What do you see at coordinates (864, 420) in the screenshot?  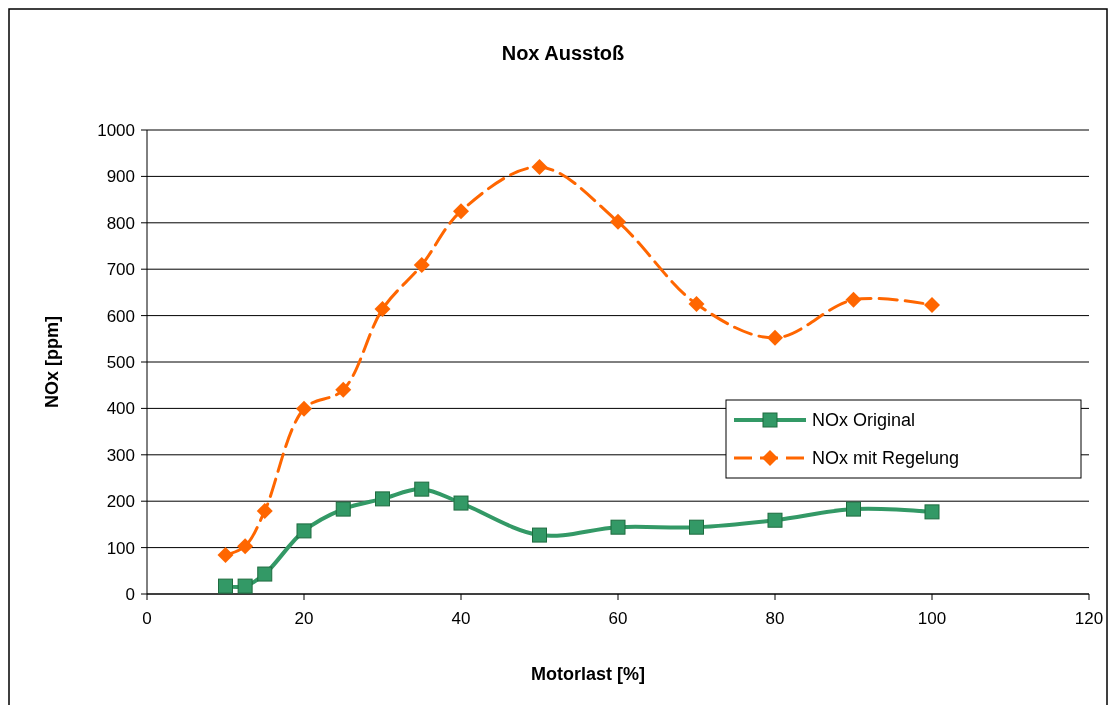 I see `legend-label: NOx Original` at bounding box center [864, 420].